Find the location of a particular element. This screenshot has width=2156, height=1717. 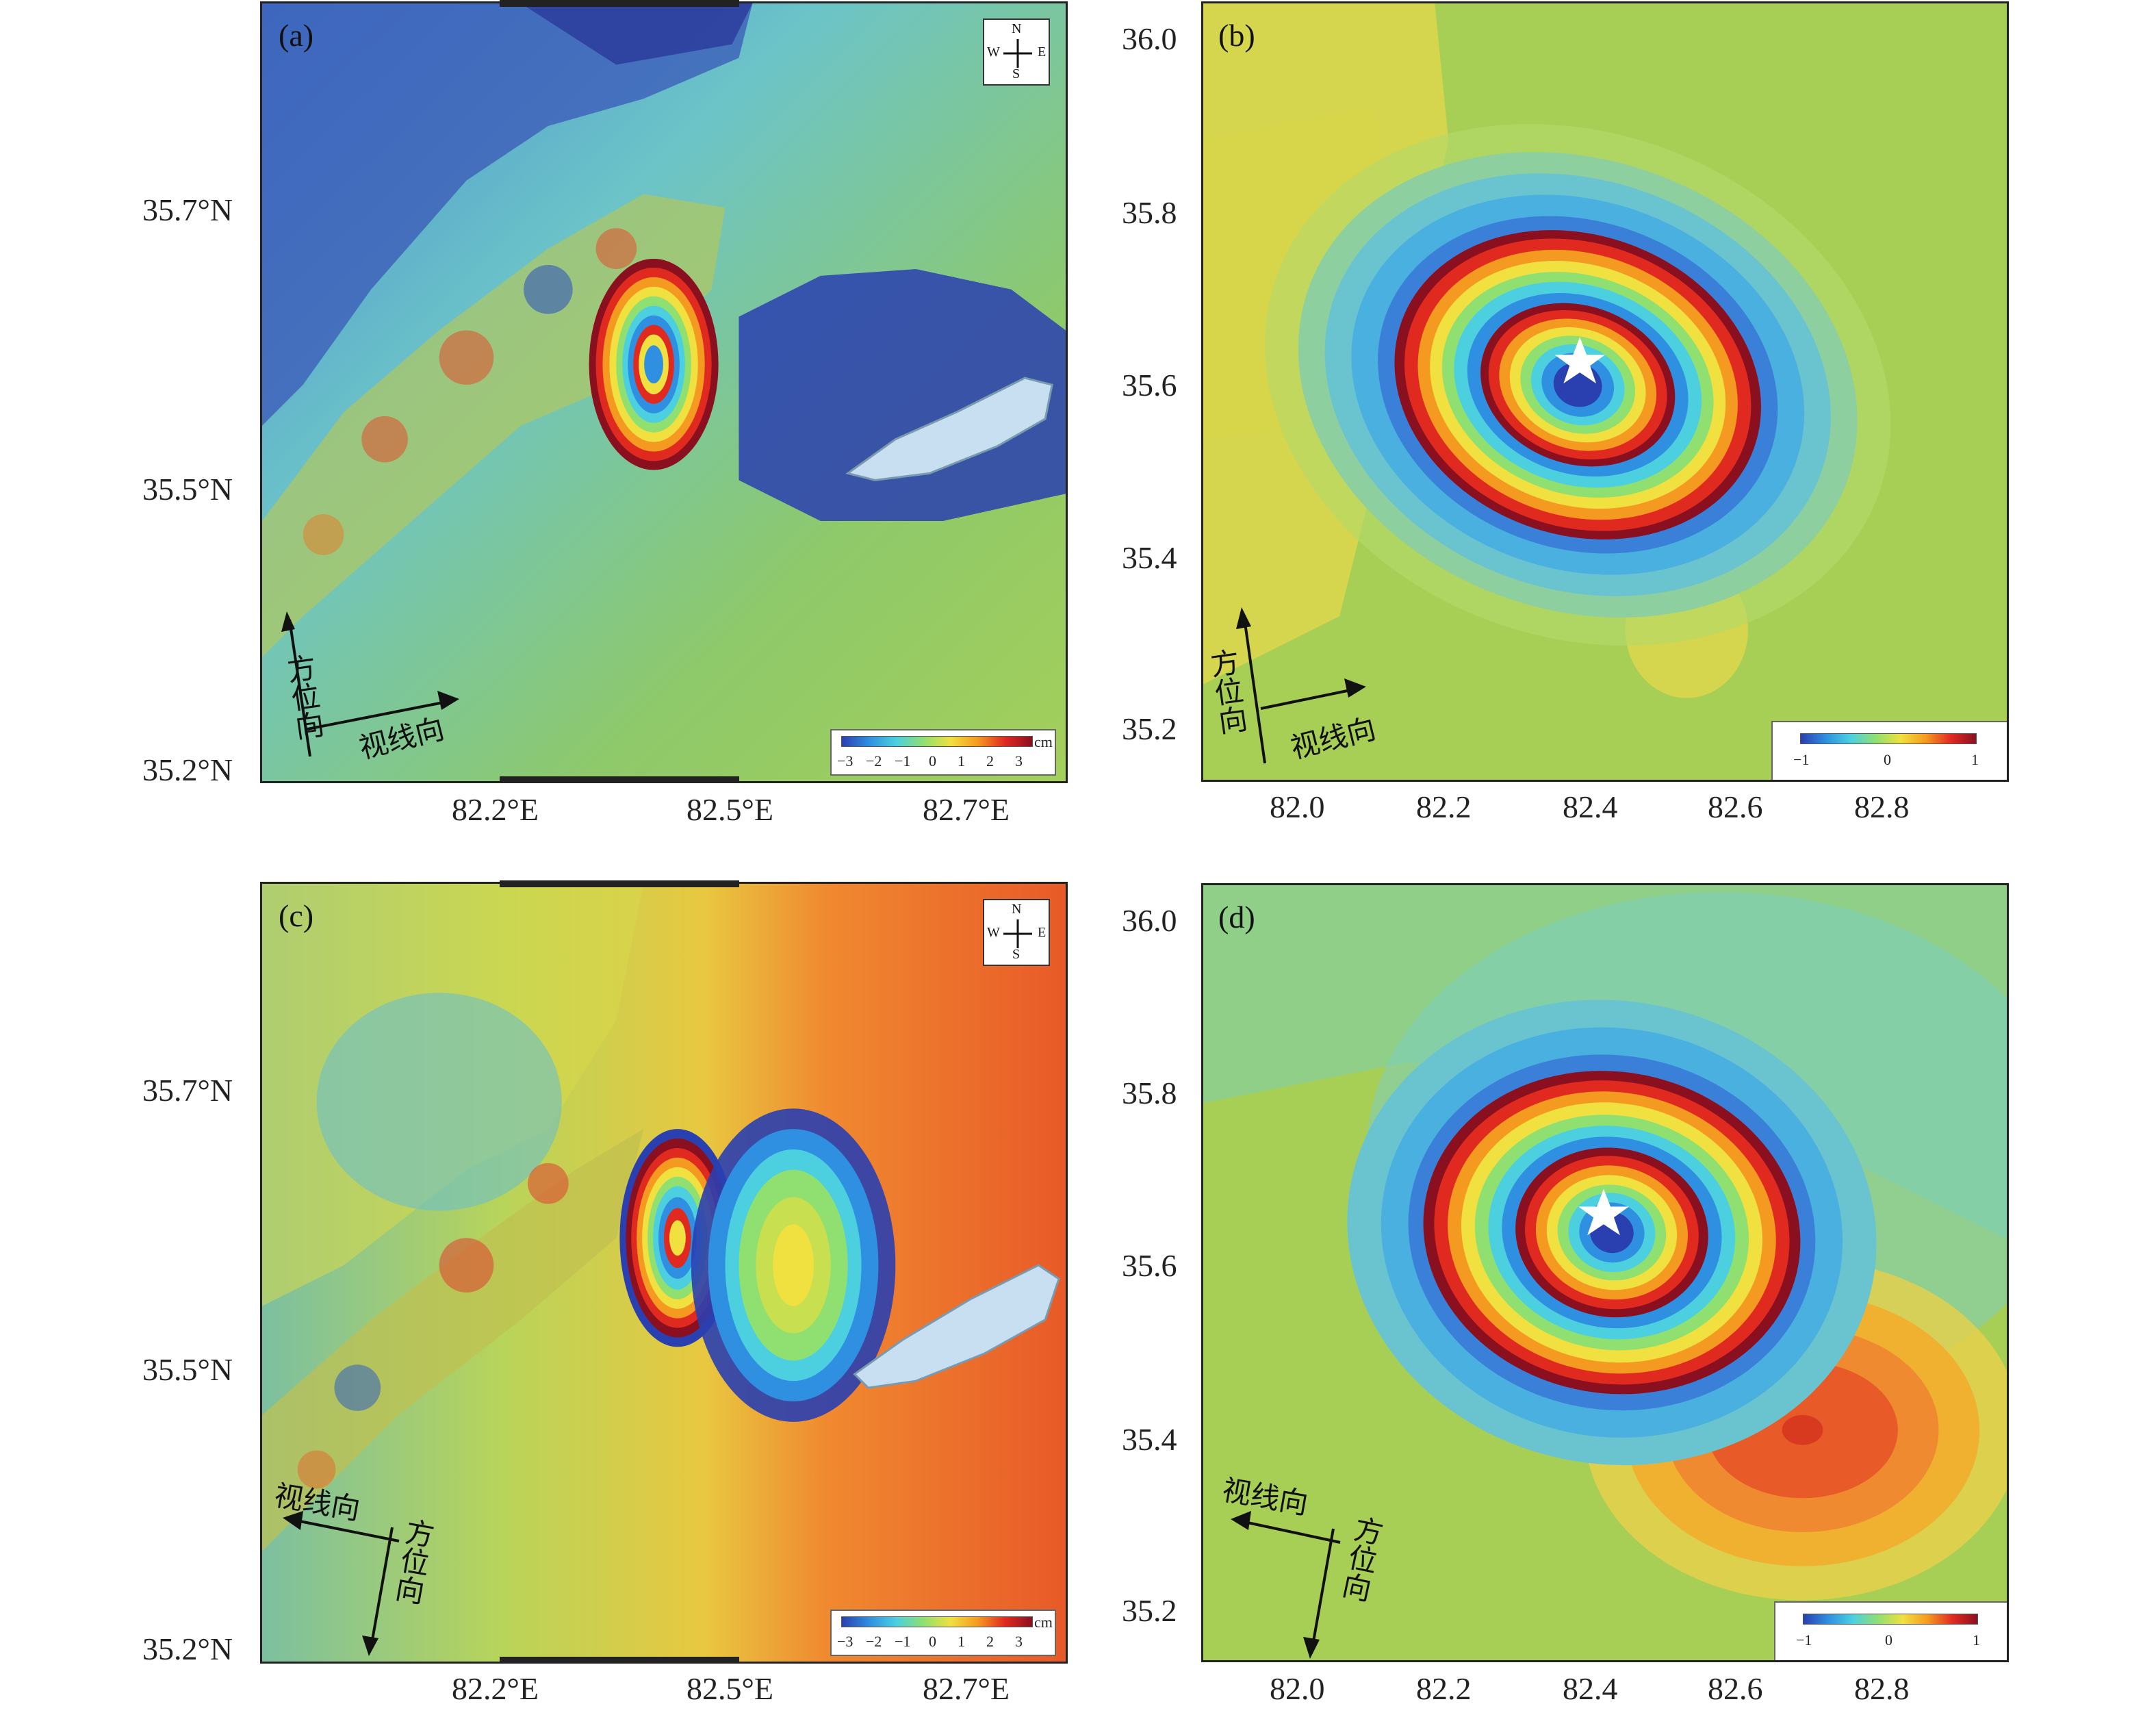

panel-d-xlabel: 82.0 is located at coordinates (1297, 1689).